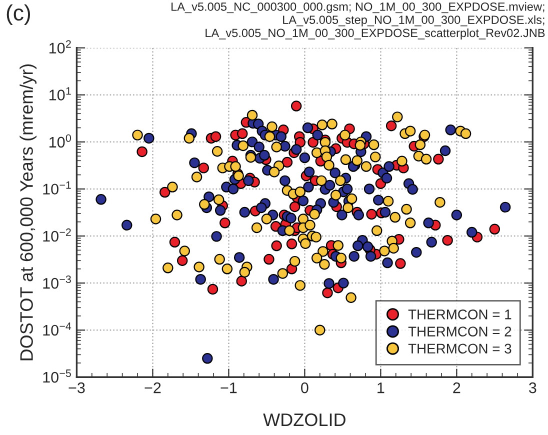  I want to click on x-tick-label: −2, so click(152, 388).